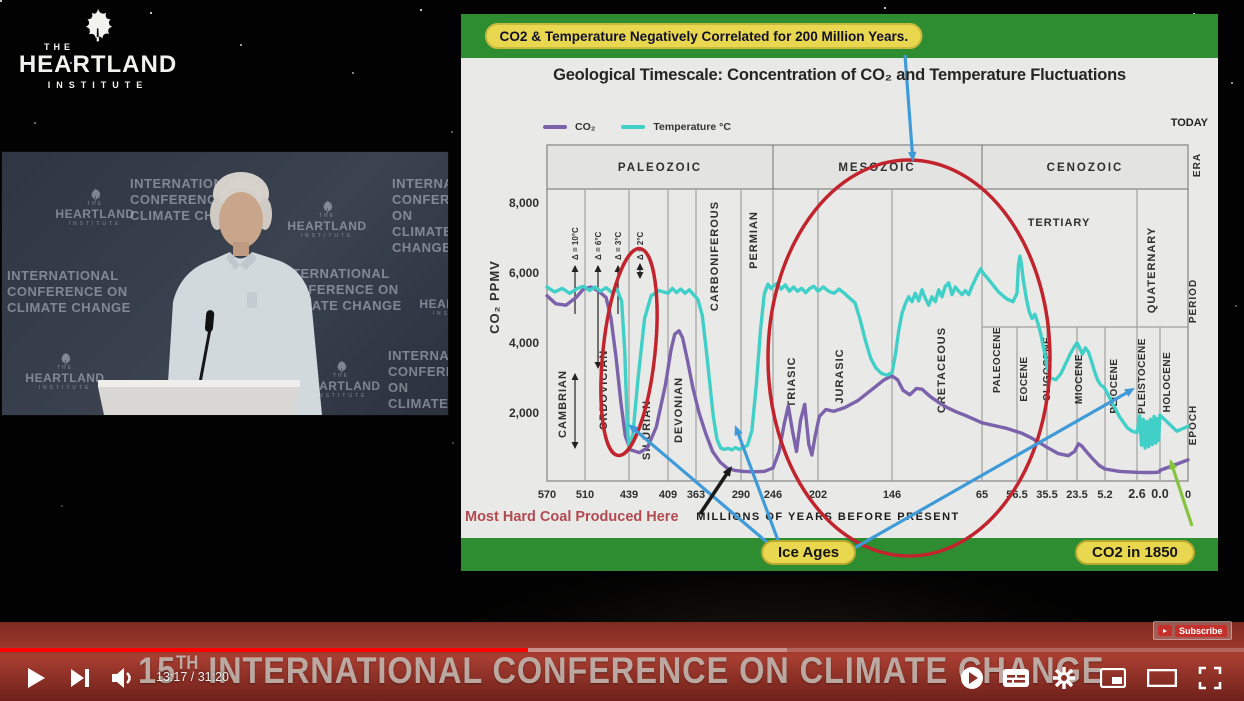 The image size is (1244, 701). Describe the element at coordinates (792, 382) in the screenshot. I see `period-label: TRIASIC` at that location.